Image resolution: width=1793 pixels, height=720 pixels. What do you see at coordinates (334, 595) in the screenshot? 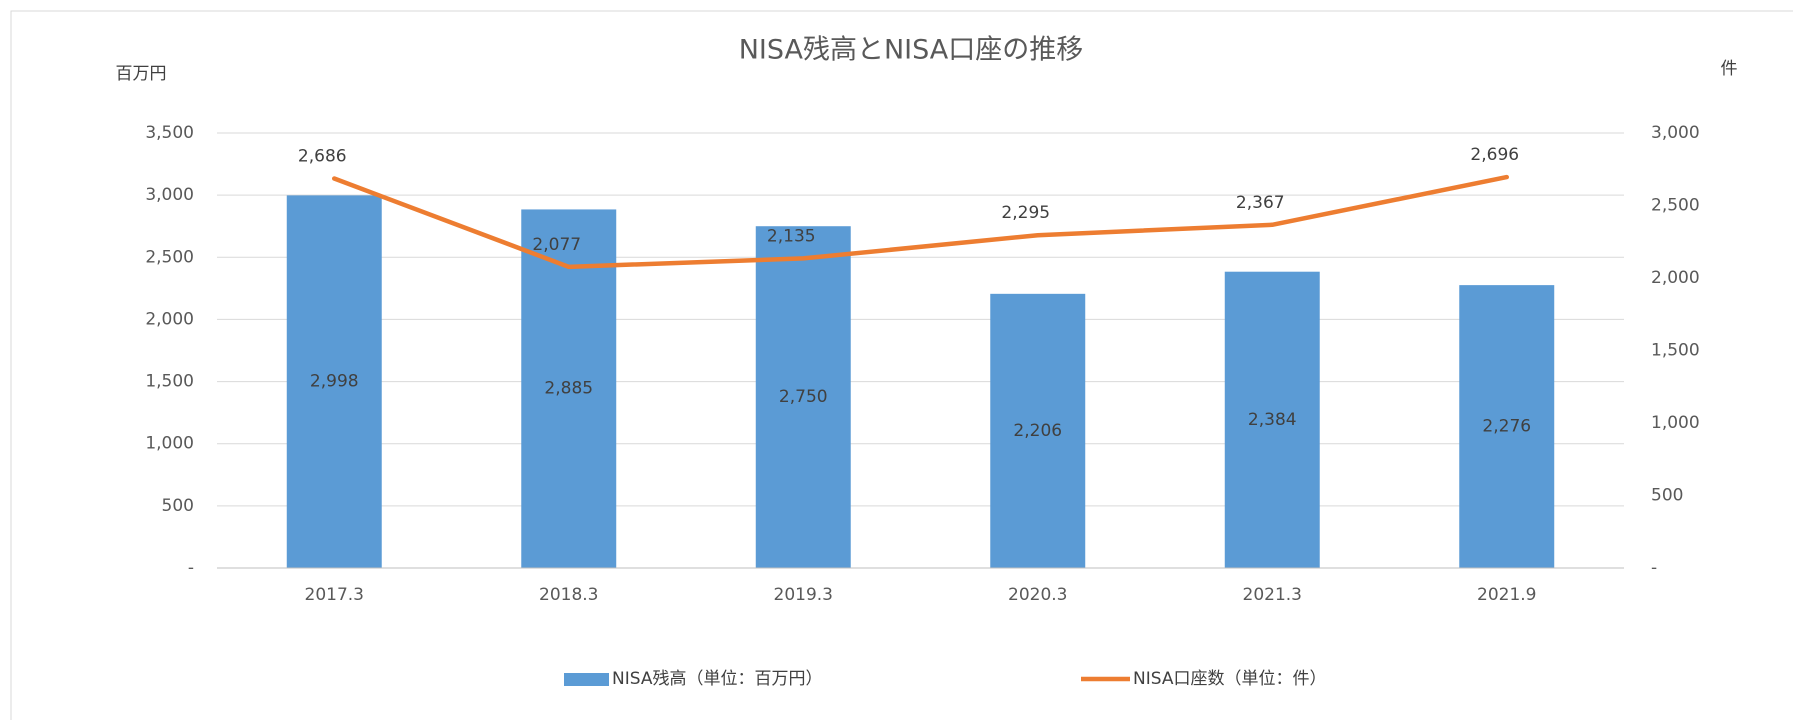
I see `x-tick-label: 2017.3` at bounding box center [334, 595].